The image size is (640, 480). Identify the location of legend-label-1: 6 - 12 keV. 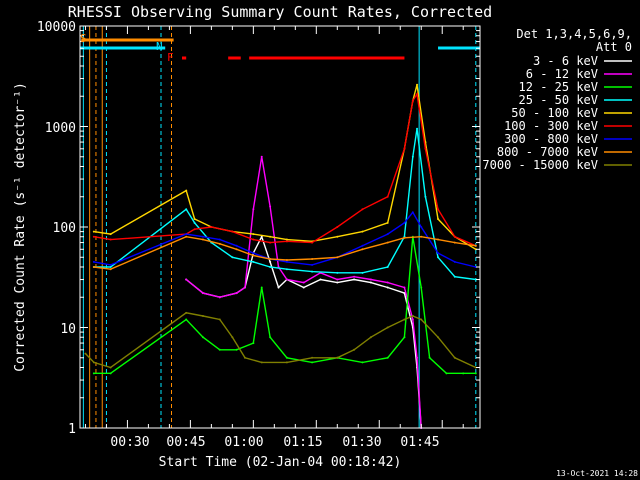
(562, 74).